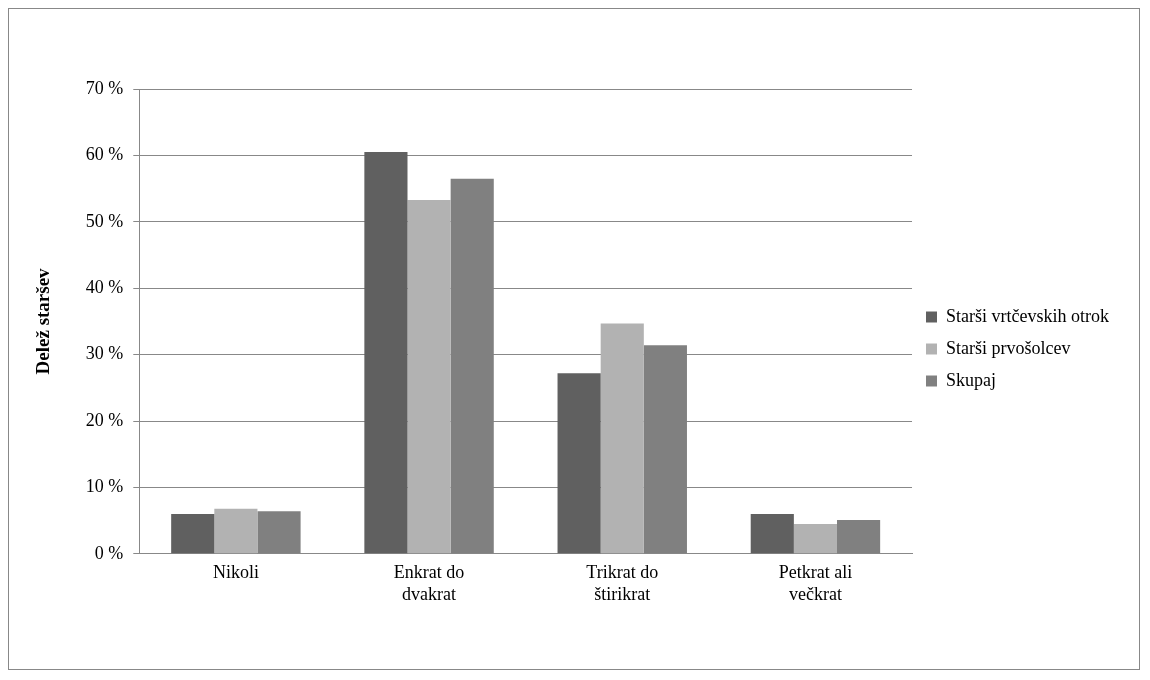 The width and height of the screenshot is (1150, 680). I want to click on y-tick-label: 50 %, so click(104, 220).